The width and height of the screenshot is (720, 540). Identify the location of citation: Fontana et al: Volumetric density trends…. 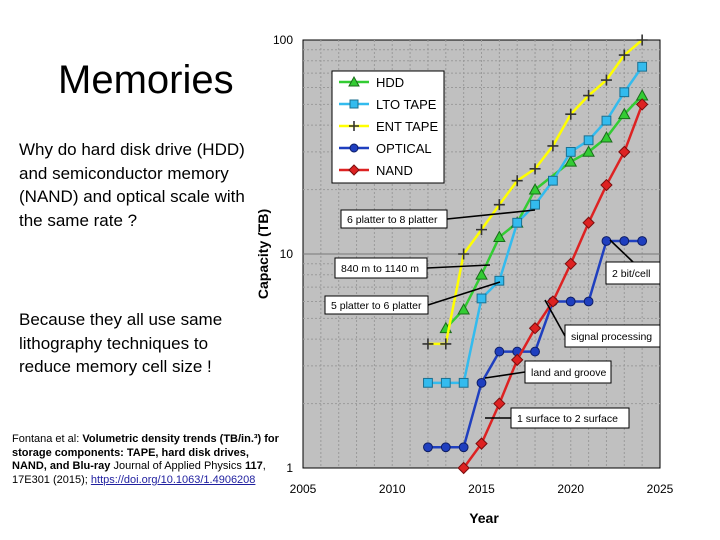
(147, 460).